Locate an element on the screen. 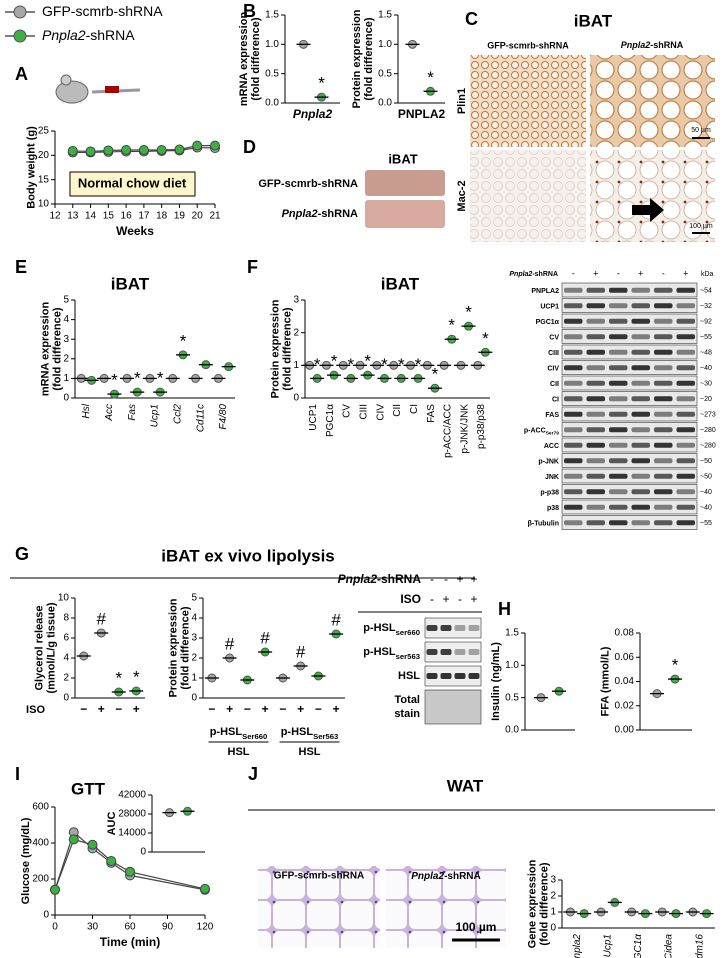 The image size is (724, 958). x-tick-label: Cidea is located at coordinates (669, 946).